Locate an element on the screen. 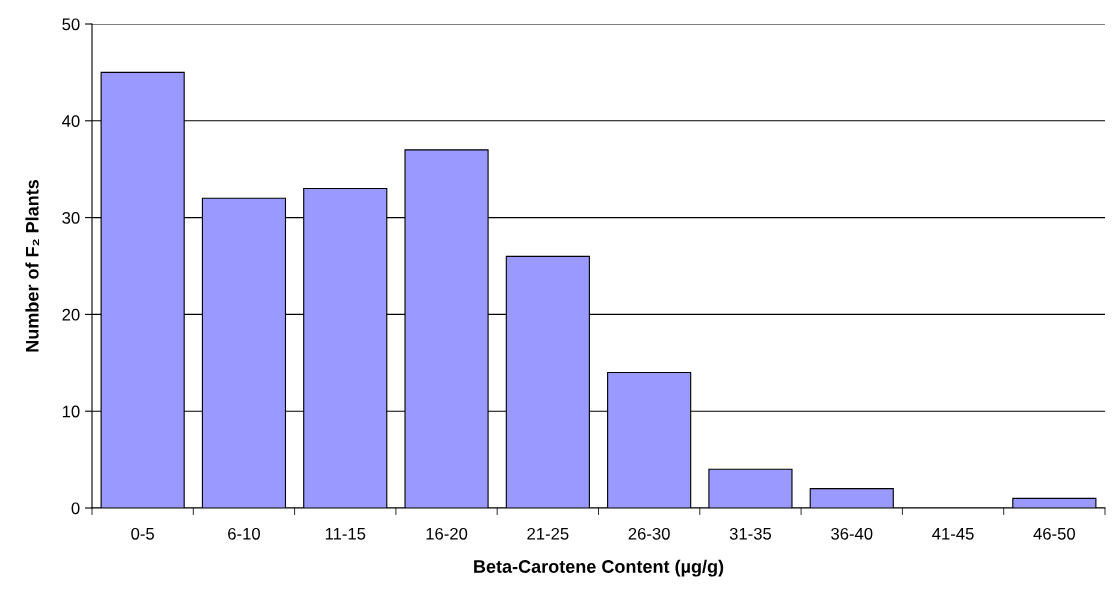 This screenshot has height=598, width=1112. x-axis-title: Beta-Carotene Content (µg/g) is located at coordinates (599, 568).